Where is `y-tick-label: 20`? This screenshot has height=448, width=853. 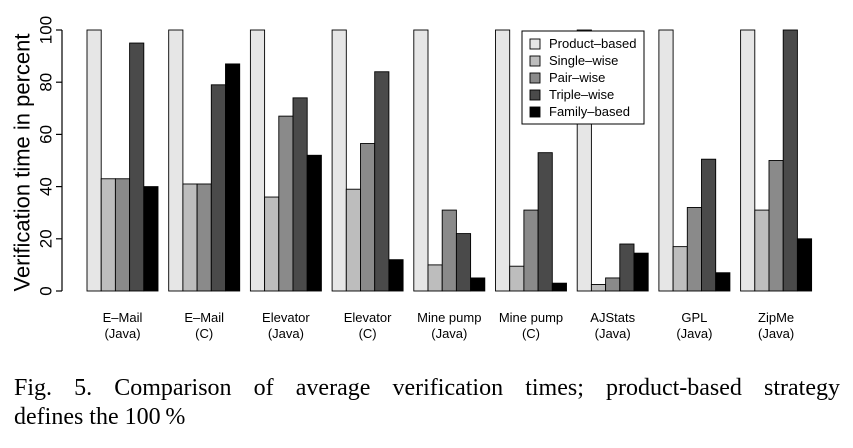
y-tick-label: 20 is located at coordinates (46, 238).